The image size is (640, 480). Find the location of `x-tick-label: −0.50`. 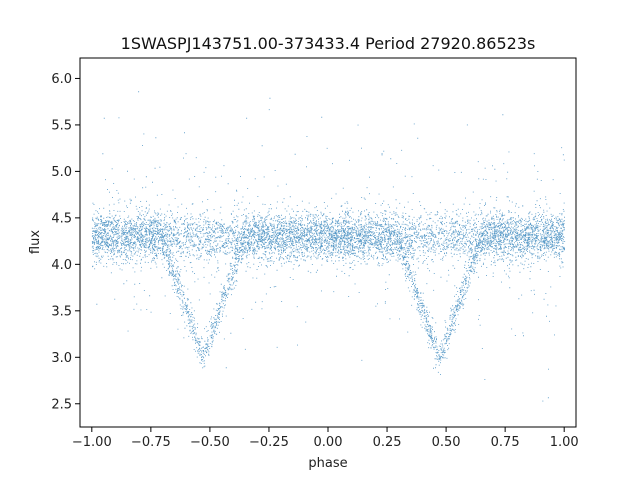

x-tick-label: −0.50 is located at coordinates (210, 442).